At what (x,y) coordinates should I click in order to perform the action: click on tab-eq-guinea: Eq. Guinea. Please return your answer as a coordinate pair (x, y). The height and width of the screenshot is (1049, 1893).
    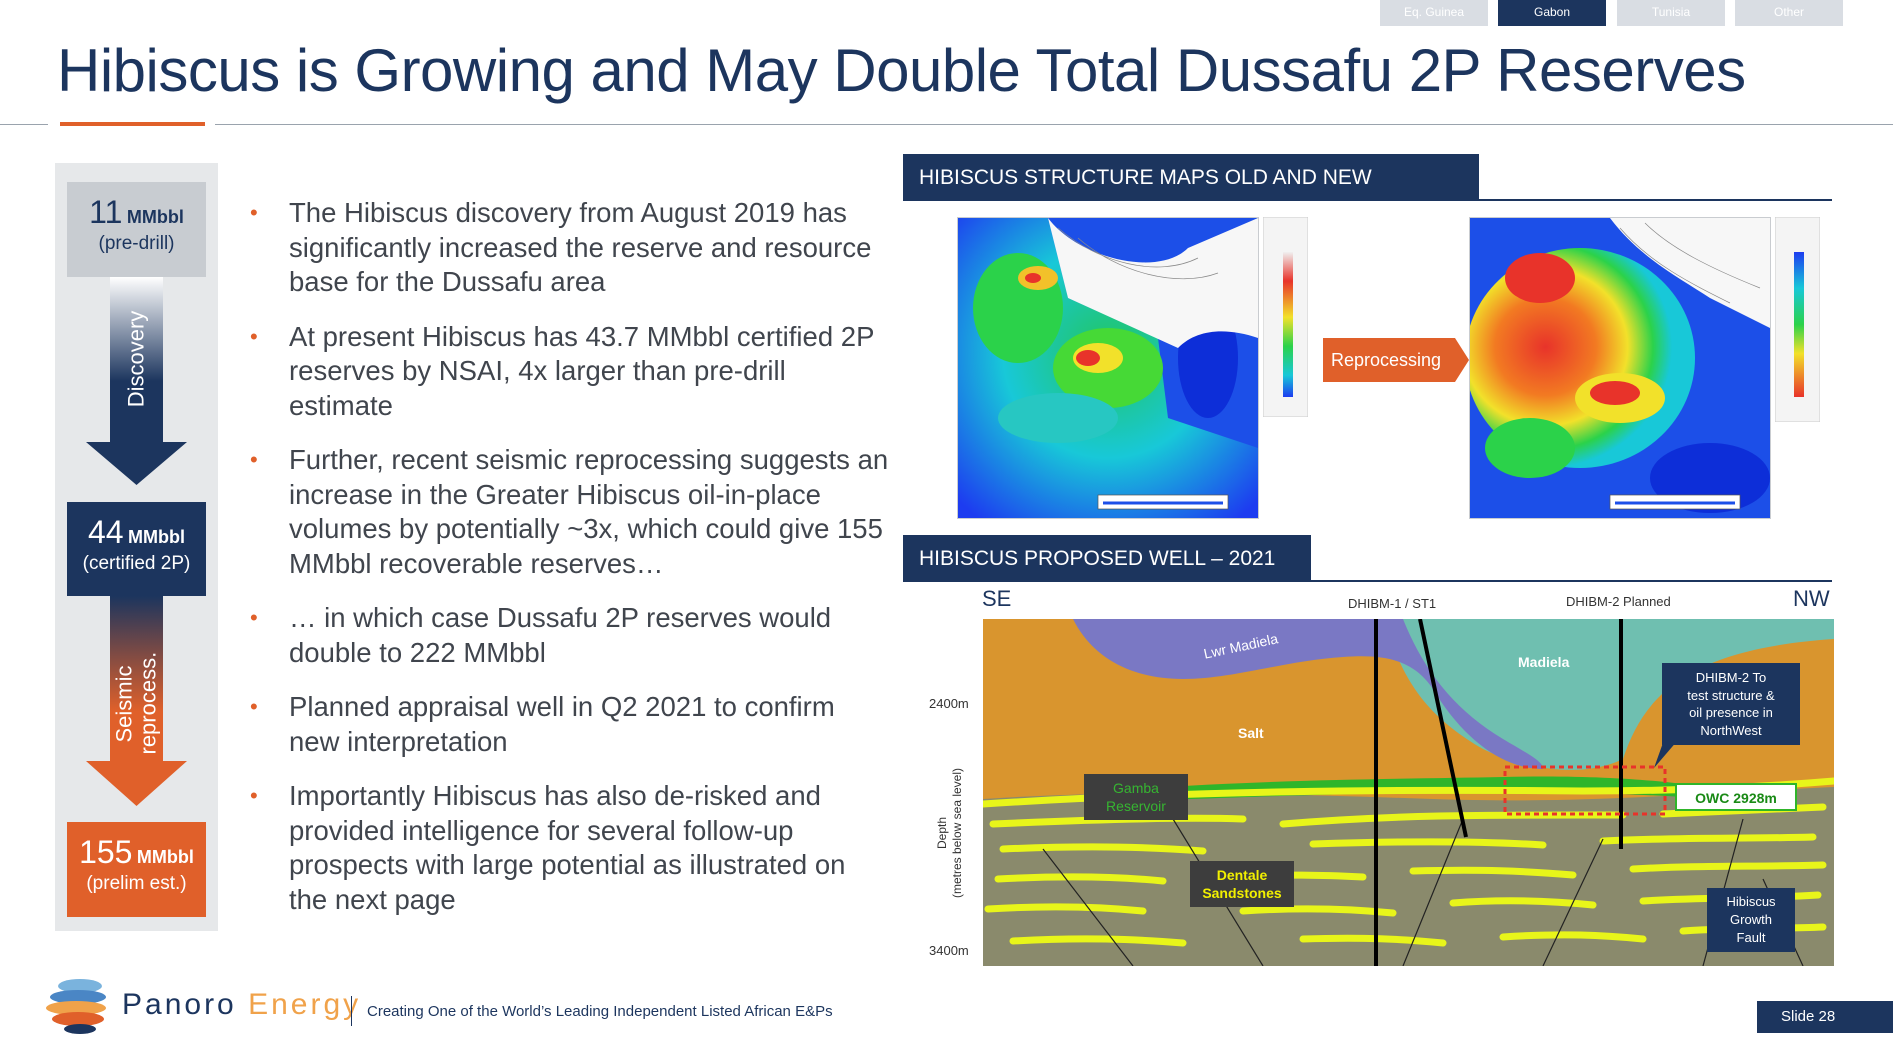
    Looking at the image, I should click on (1434, 13).